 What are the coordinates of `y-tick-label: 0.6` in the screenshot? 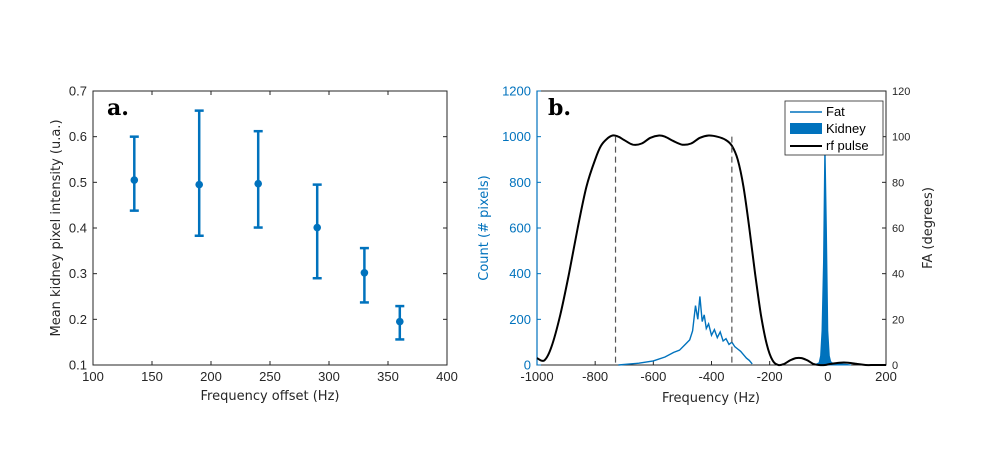 It's located at (78, 136).